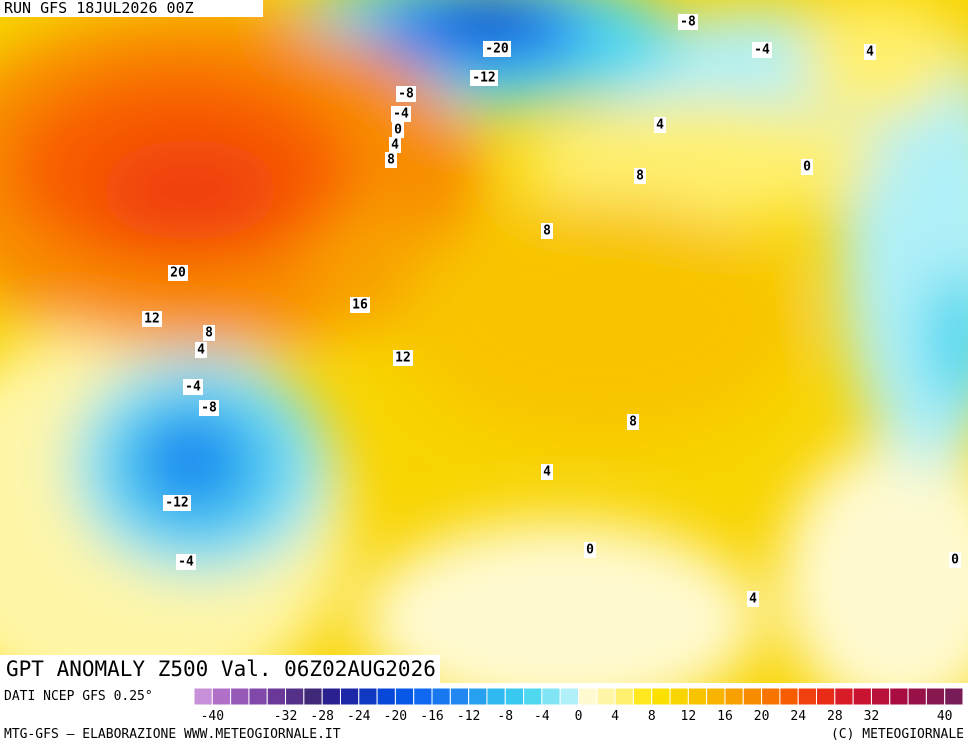 The image size is (968, 749). I want to click on colorbar-tick-label: -12, so click(468, 716).